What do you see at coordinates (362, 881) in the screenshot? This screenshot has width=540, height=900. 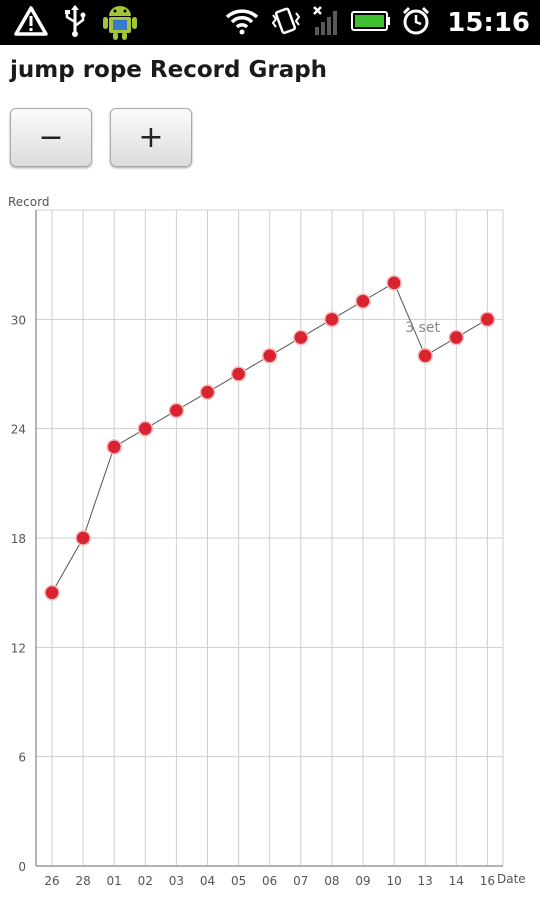 I see `x-tick-label: 09` at bounding box center [362, 881].